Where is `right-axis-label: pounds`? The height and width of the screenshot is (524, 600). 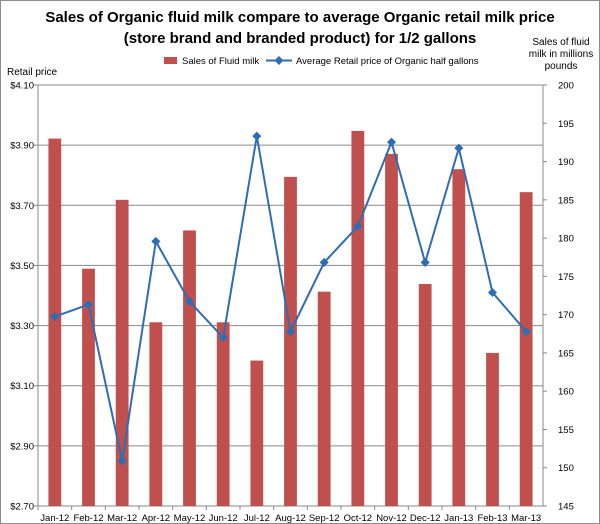
right-axis-label: pounds is located at coordinates (561, 66).